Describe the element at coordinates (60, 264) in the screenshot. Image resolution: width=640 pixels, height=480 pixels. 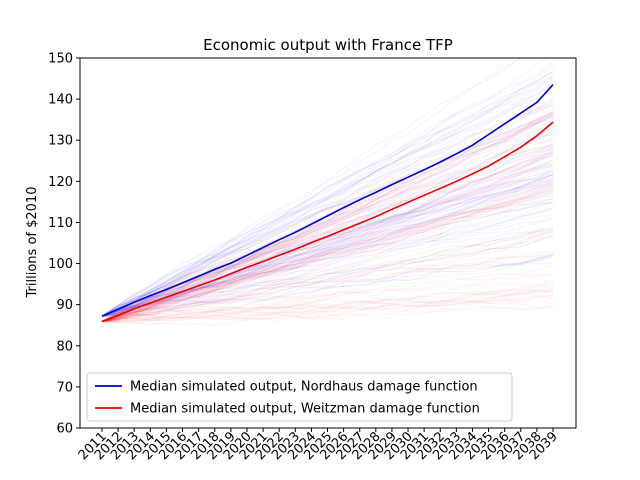
I see `y-tick-label: 100` at that location.